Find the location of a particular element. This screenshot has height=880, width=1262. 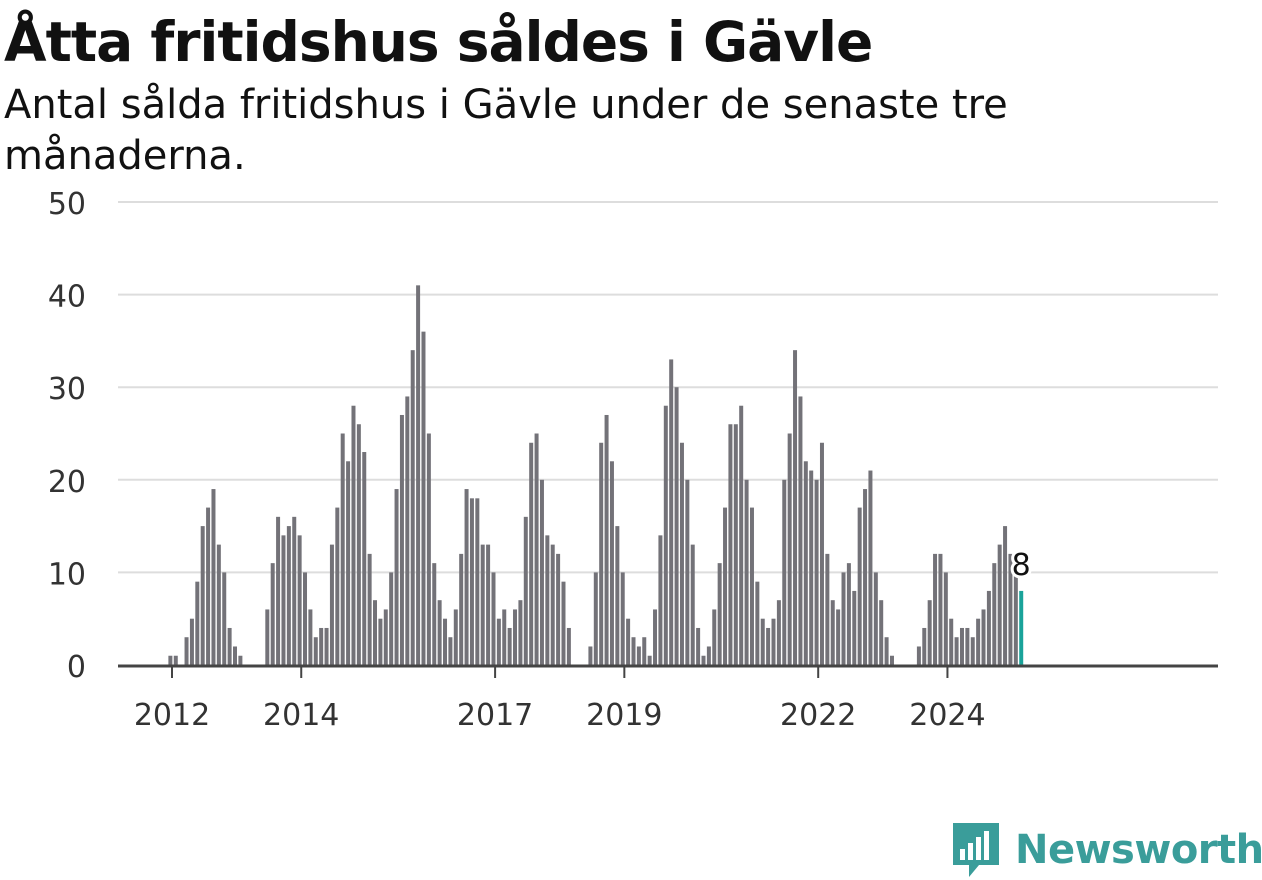

y-tick-label: 20 is located at coordinates (67, 482).